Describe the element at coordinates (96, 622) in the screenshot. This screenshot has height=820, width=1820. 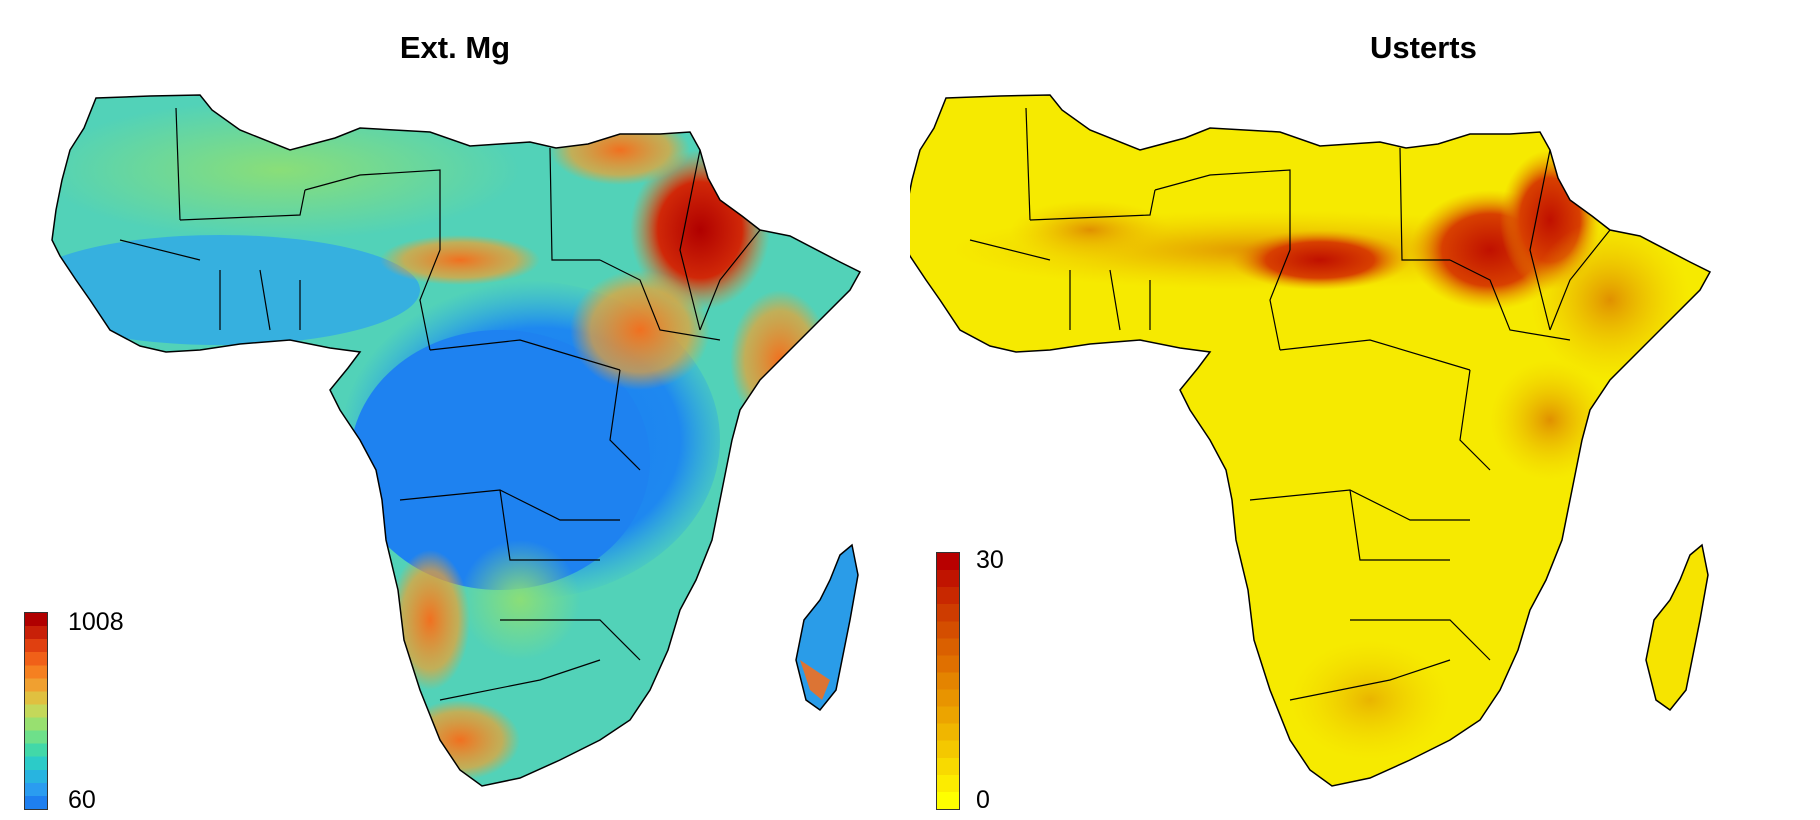
I see `legend-max-label: 1008` at that location.